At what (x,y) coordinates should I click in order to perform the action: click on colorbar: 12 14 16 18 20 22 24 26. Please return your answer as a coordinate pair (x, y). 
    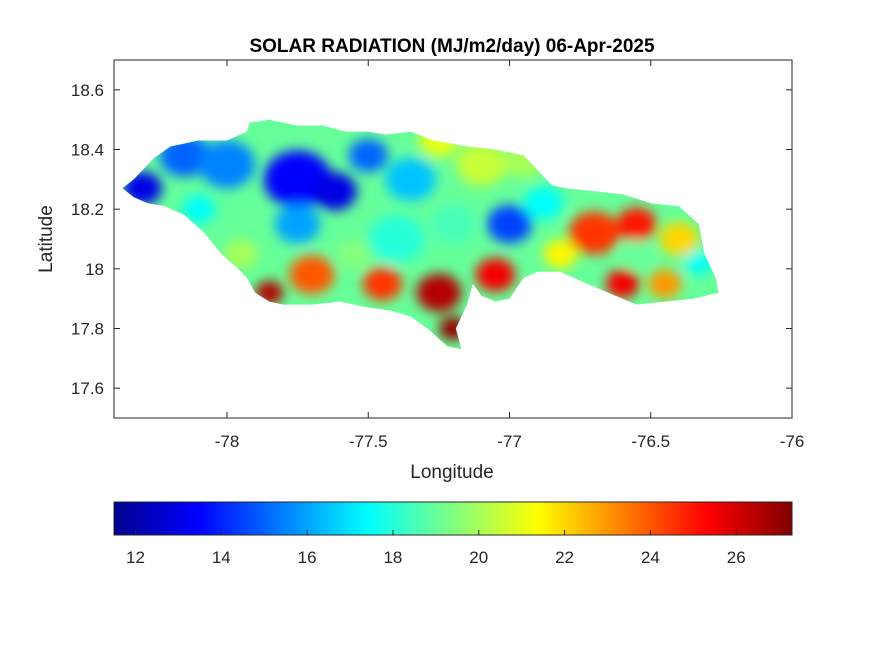
    Looking at the image, I should click on (453, 534).